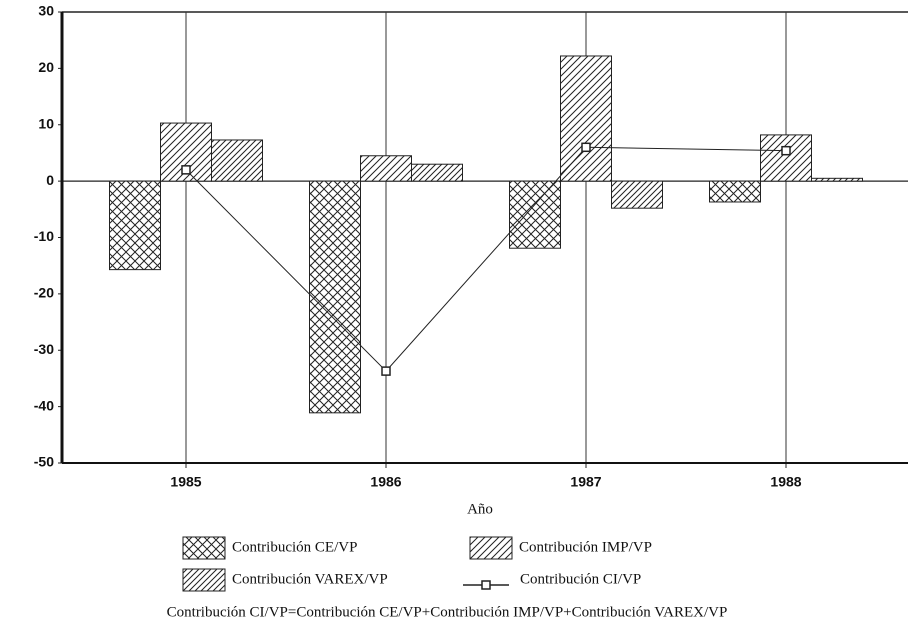 The image size is (908, 633). What do you see at coordinates (486, 585) in the screenshot?
I see `legend-marker` at bounding box center [486, 585].